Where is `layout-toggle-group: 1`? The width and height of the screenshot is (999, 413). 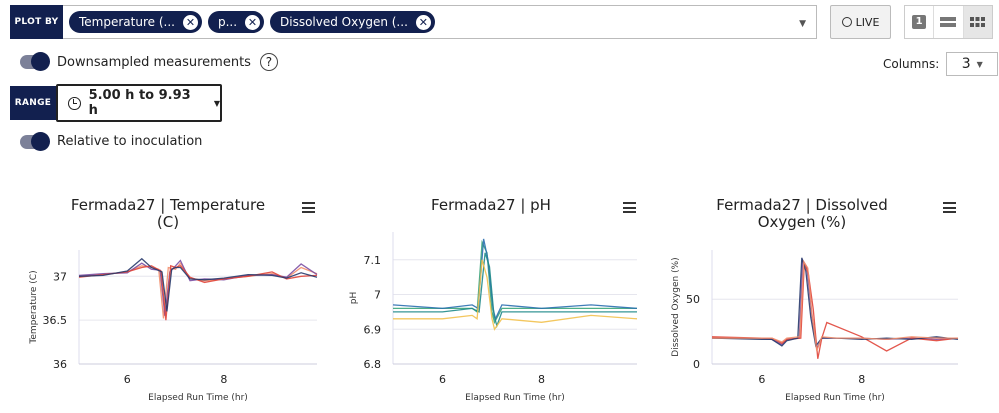
layout-toggle-group: 1 is located at coordinates (948, 22).